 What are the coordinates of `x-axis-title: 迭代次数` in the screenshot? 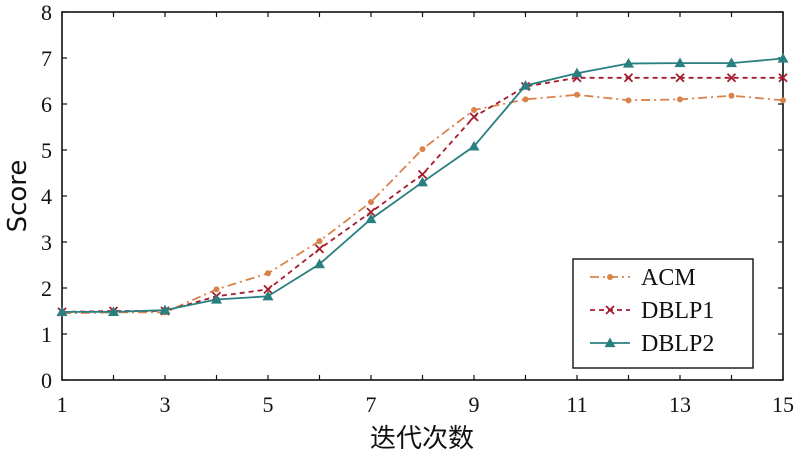 It's located at (422, 439).